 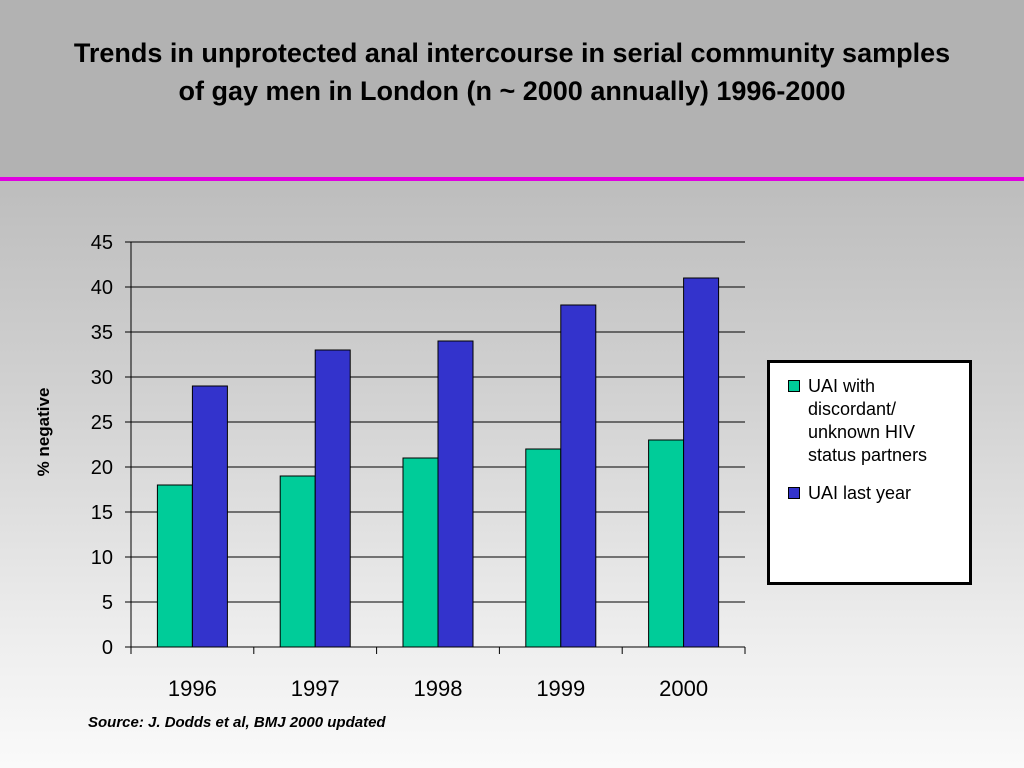 I want to click on y-tick-label: 10, so click(x=102, y=558).